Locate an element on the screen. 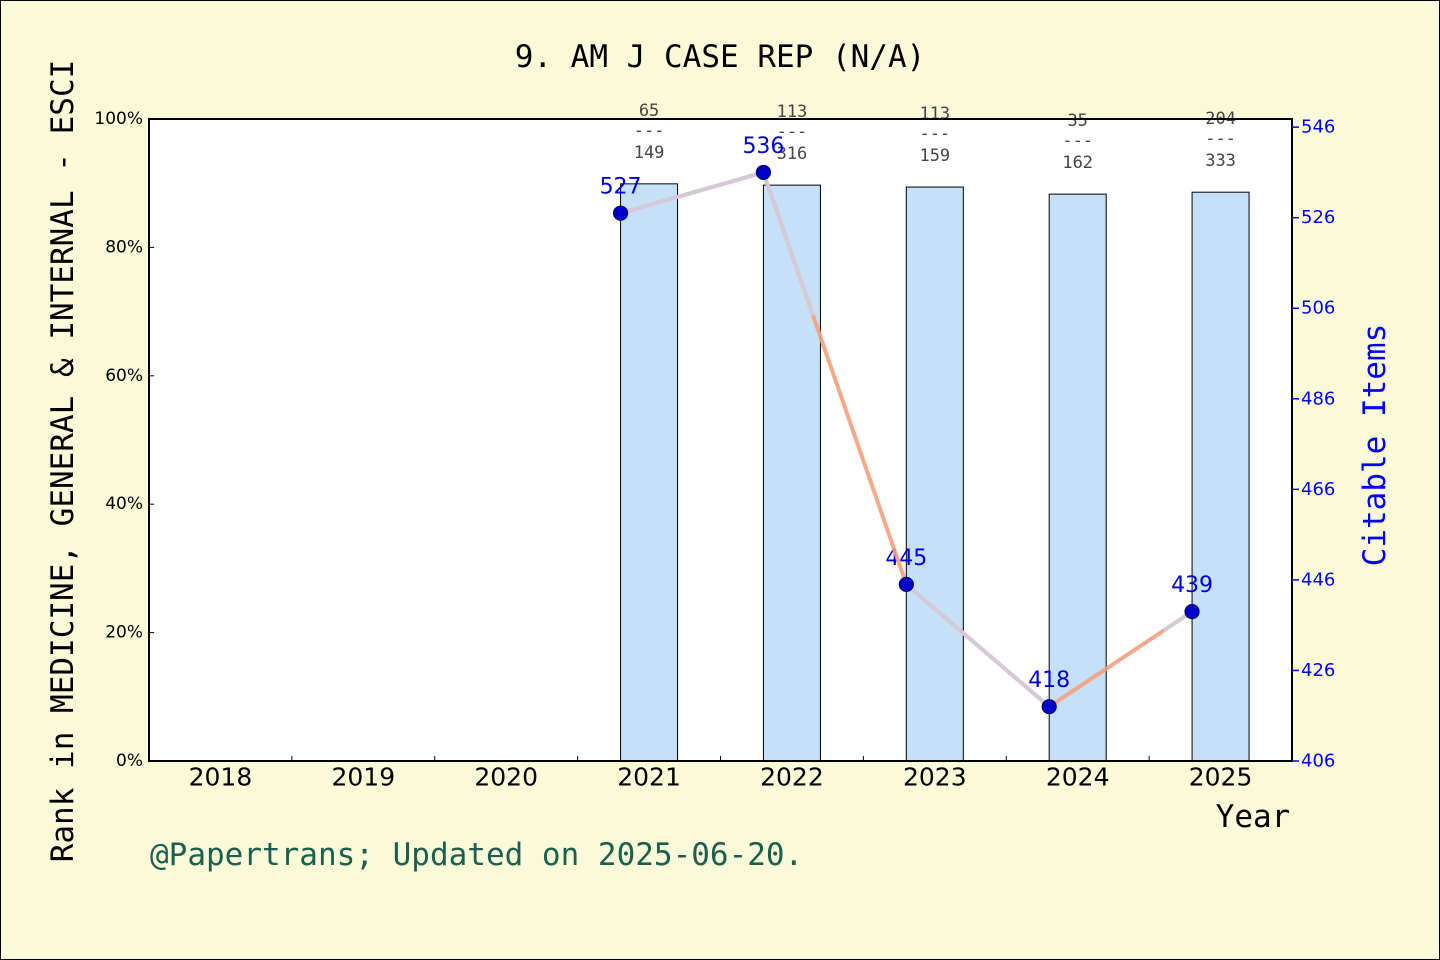 The image size is (1440, 960). bar-2025 is located at coordinates (1220, 476).